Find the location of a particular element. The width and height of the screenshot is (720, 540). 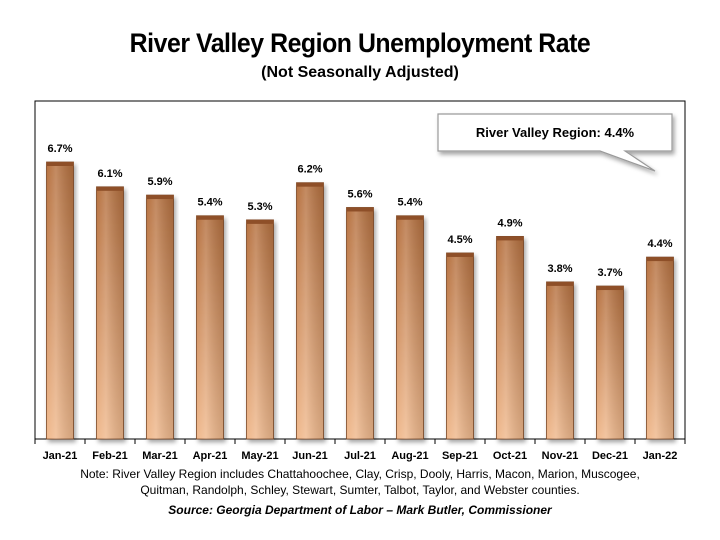

x-tick-label: Oct-21 is located at coordinates (510, 456).